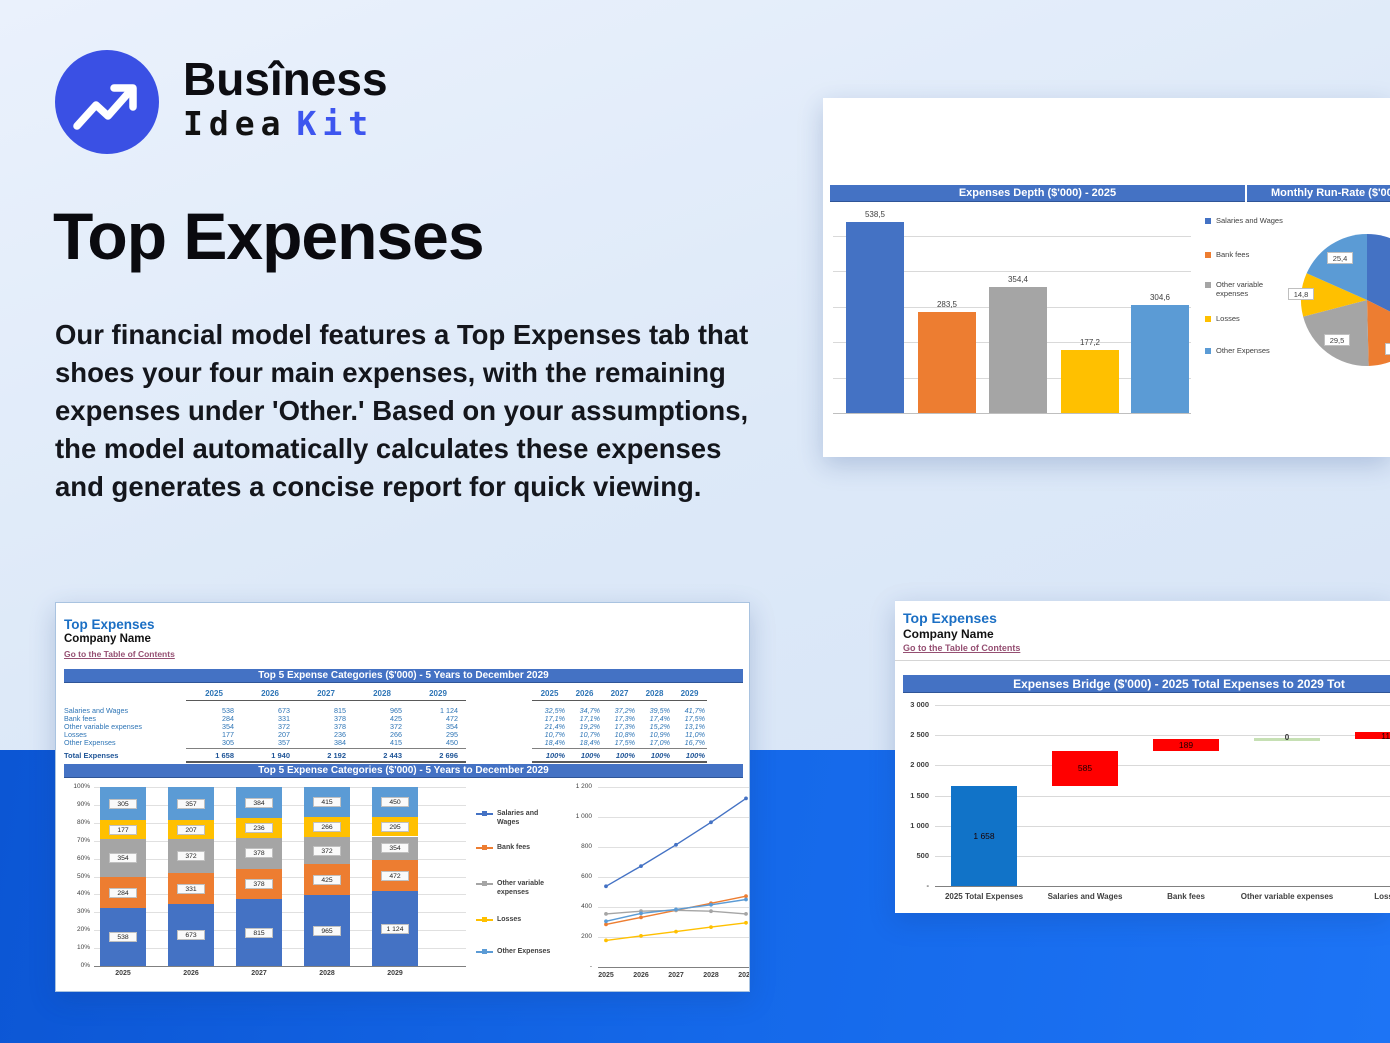  Describe the element at coordinates (340, 734) in the screenshot. I see `cell-value: 236` at that location.